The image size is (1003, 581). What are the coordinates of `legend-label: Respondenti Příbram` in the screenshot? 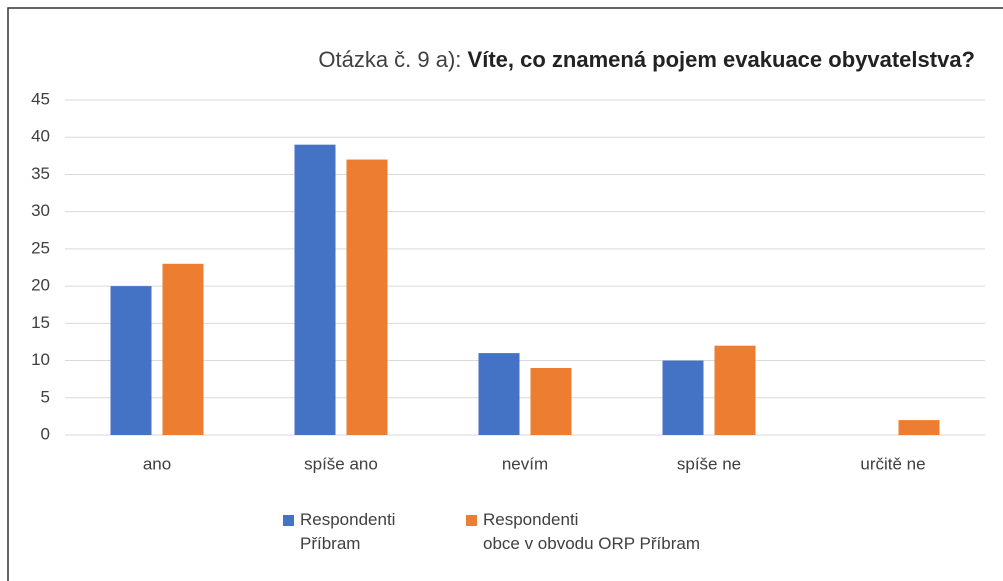 It's located at (348, 531).